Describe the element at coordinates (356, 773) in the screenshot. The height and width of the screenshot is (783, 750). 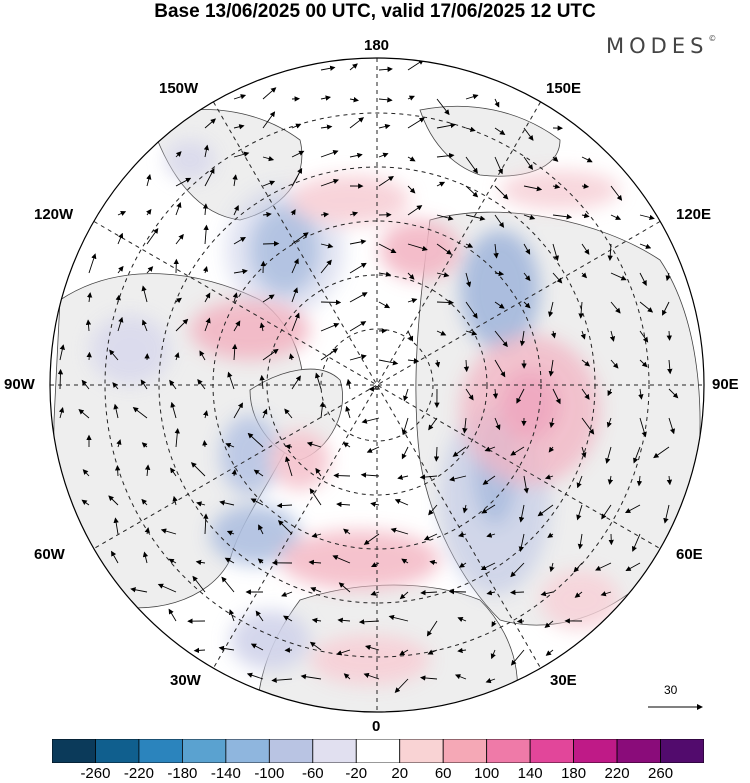
I see `colorbar-tick-label: -20` at that location.